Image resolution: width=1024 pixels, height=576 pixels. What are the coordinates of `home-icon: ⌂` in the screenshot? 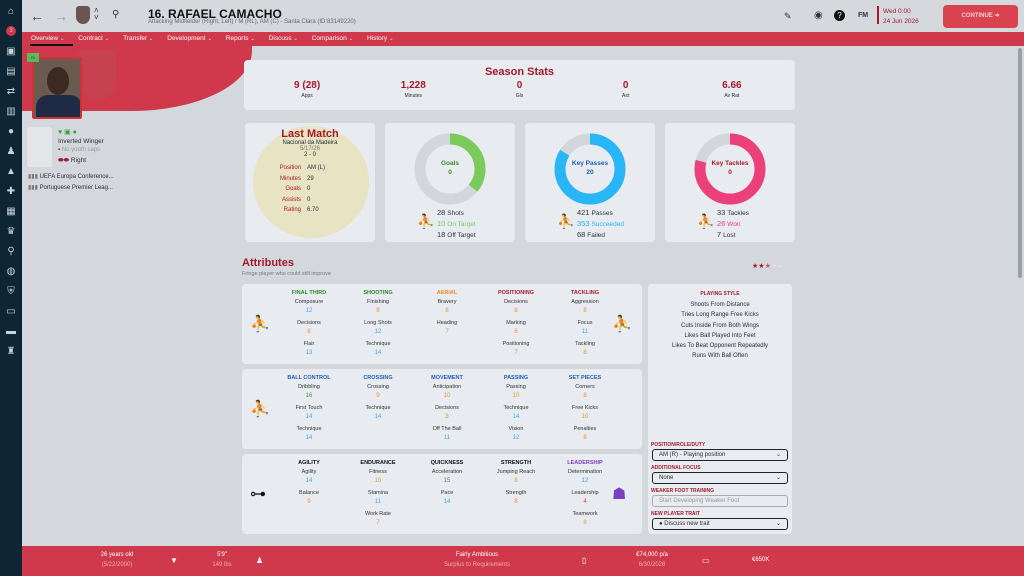 It's located at (11, 11).